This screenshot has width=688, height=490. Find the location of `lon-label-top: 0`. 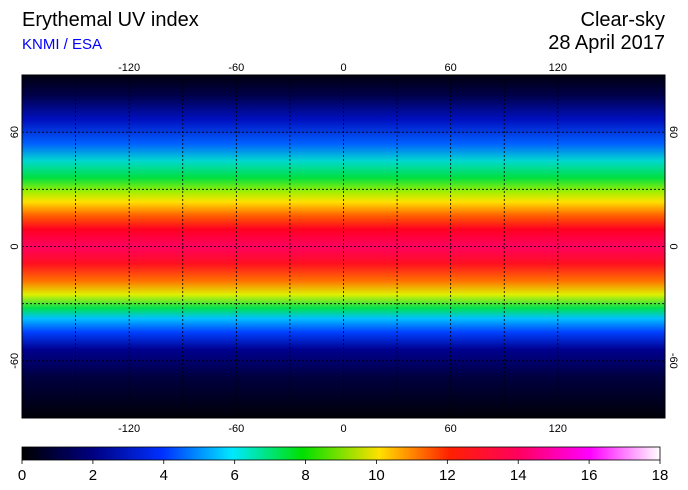

lon-label-top: 0 is located at coordinates (343, 68).